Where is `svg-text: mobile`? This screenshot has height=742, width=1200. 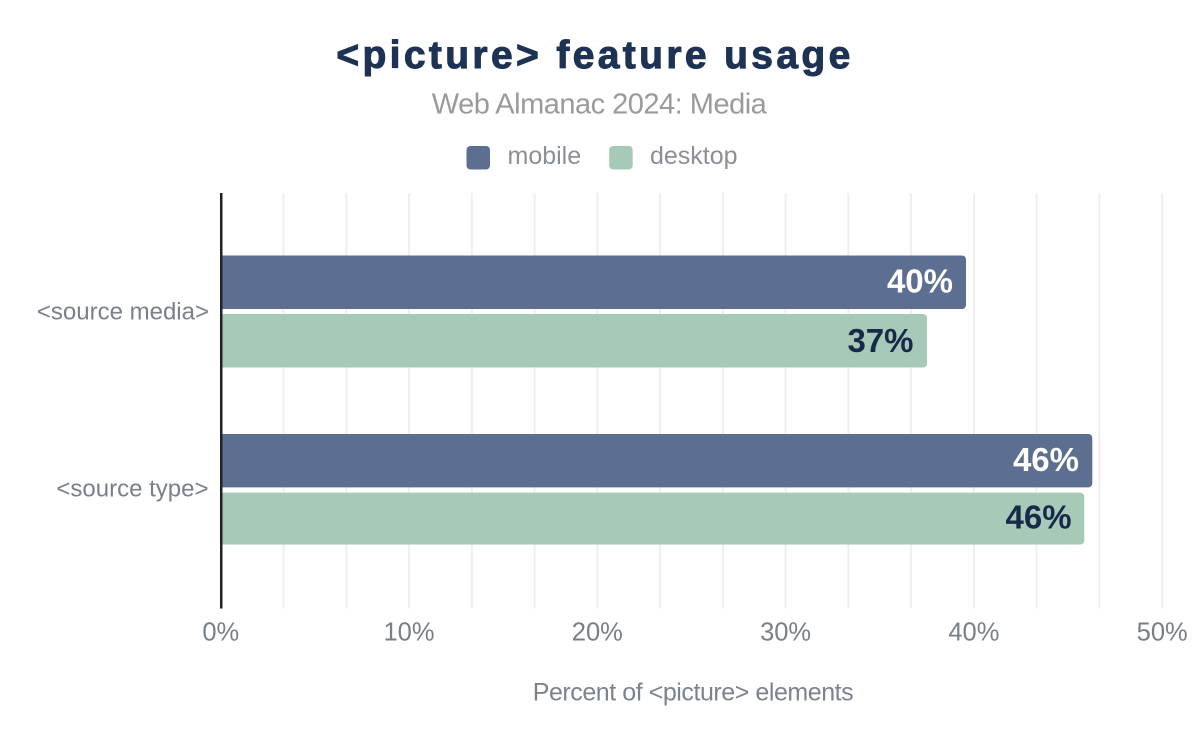 svg-text: mobile is located at coordinates (545, 156).